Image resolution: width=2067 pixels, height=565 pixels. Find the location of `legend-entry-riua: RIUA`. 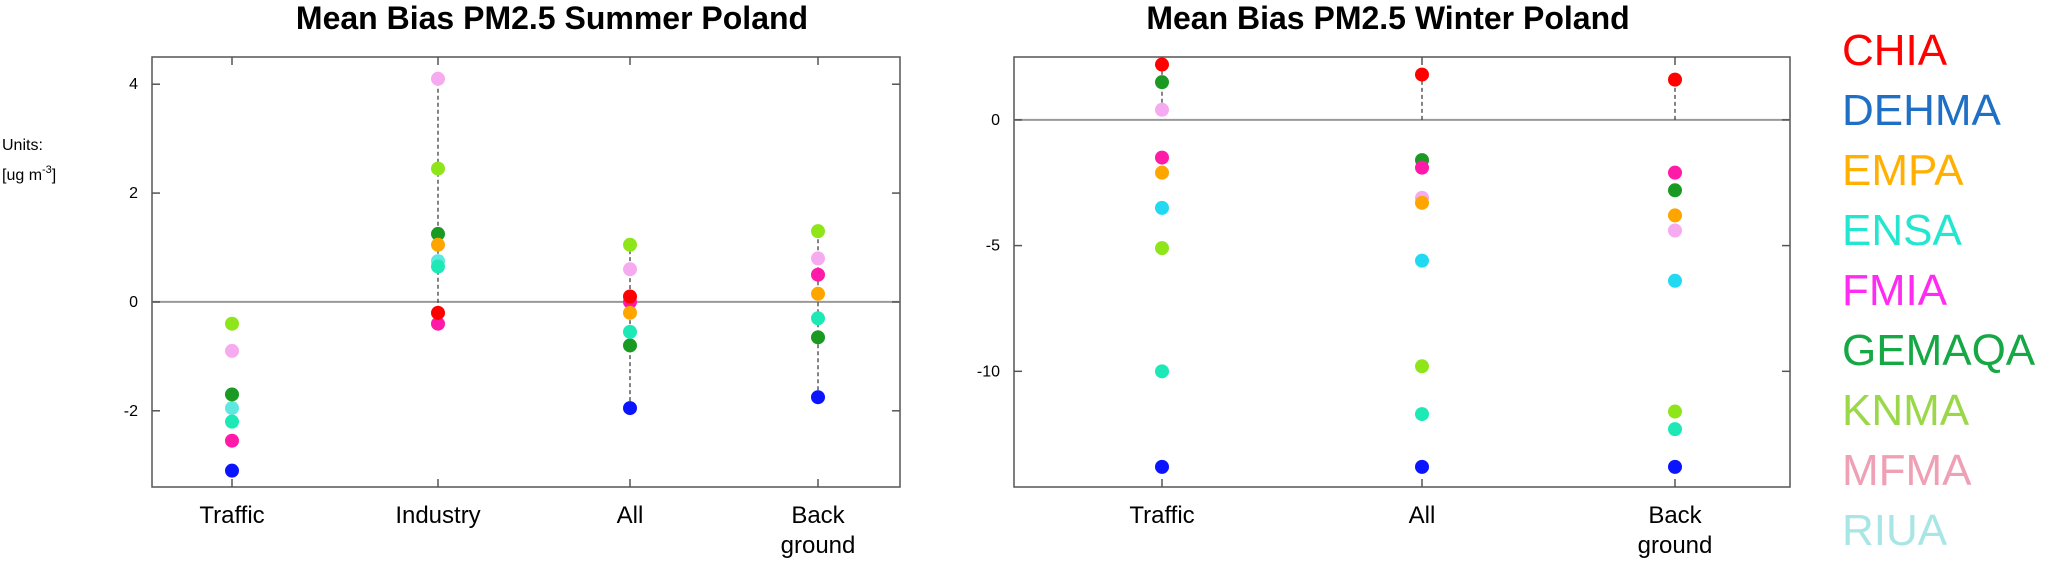

legend-entry-riua: RIUA is located at coordinates (1895, 530).